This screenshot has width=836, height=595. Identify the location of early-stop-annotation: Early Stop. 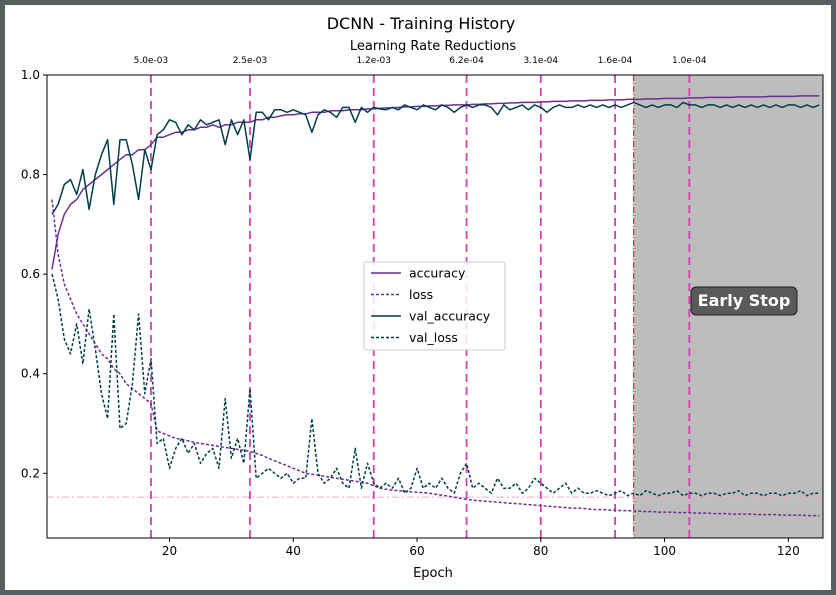
(744, 301).